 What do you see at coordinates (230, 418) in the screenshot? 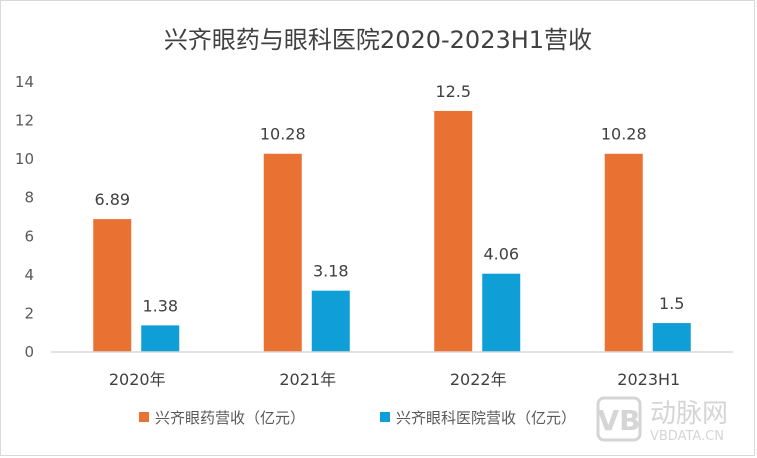
I see `legend-label: 兴齐眼药营收（亿元）` at bounding box center [230, 418].